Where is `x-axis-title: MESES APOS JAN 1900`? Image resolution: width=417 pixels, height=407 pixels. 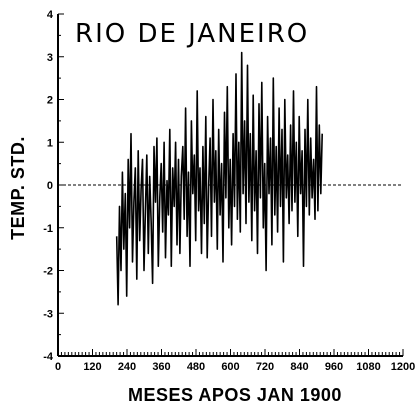 x-axis-title: MESES APOS JAN 1900 is located at coordinates (235, 395).